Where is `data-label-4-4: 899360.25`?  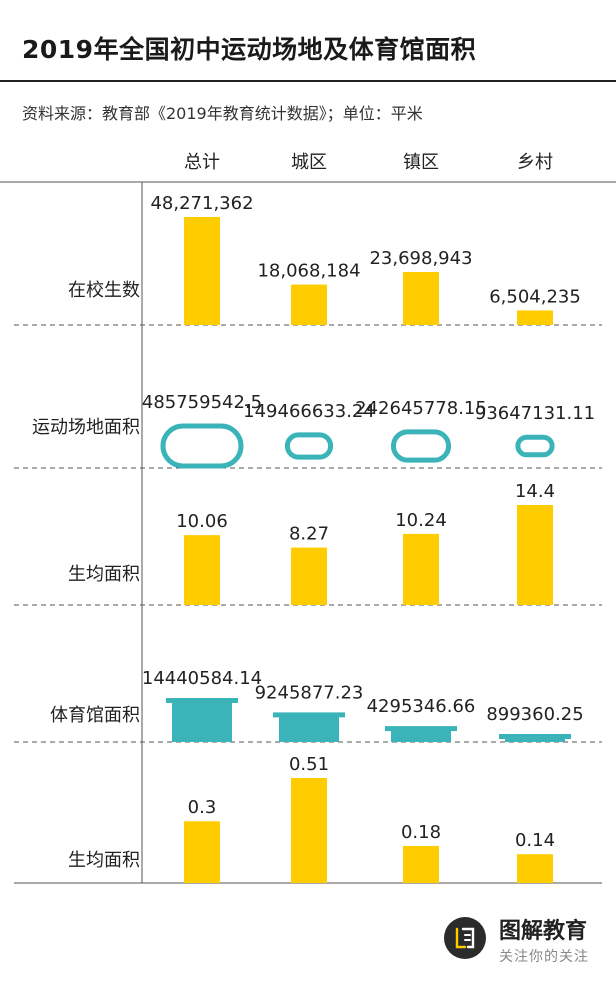 data-label-4-4: 899360.25 is located at coordinates (534, 714).